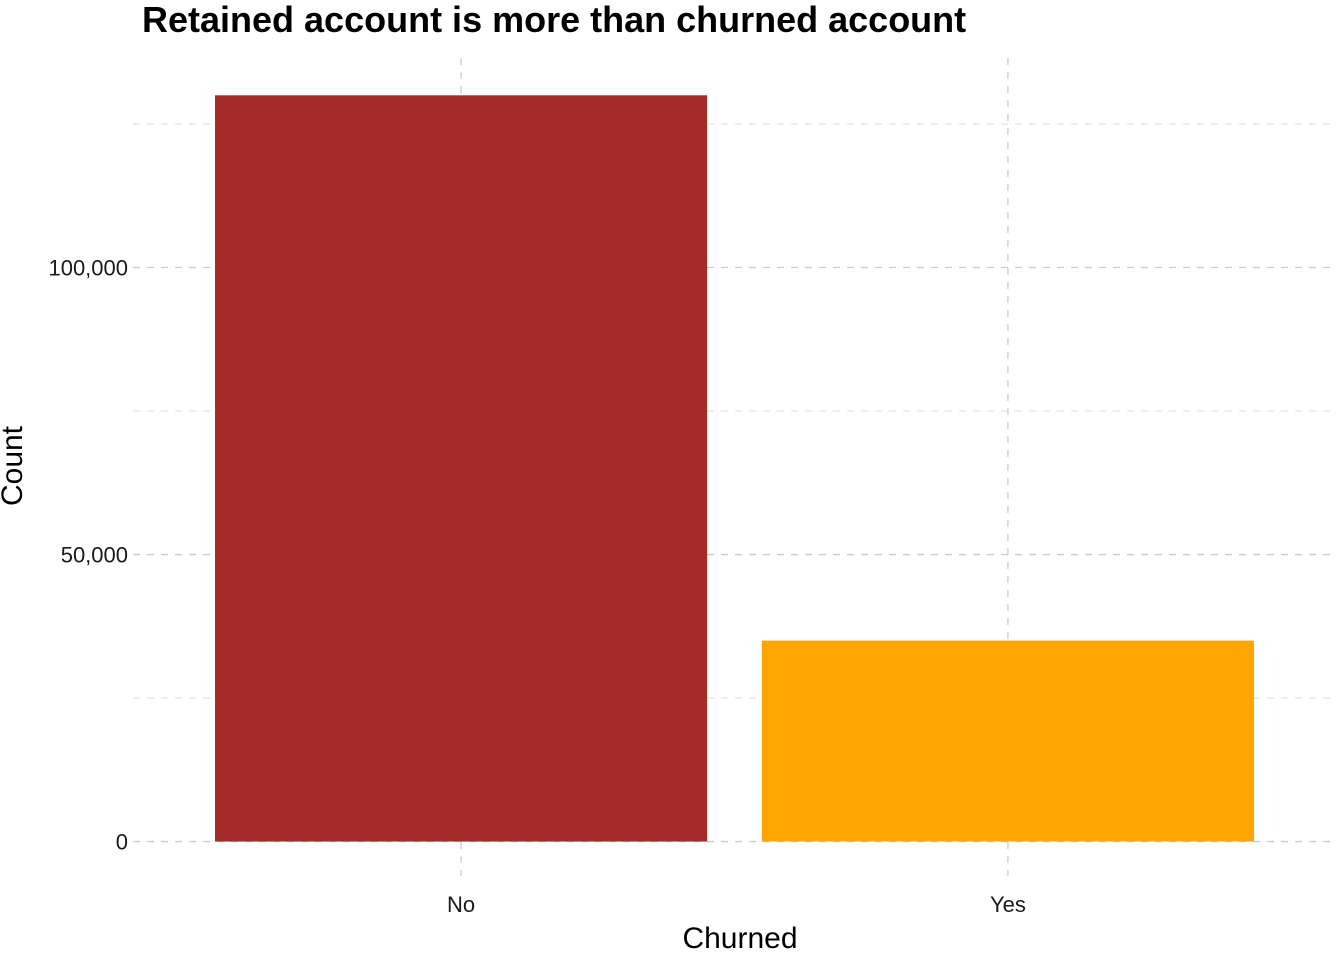  I want to click on y-tick-label: 50,000, so click(94, 555).